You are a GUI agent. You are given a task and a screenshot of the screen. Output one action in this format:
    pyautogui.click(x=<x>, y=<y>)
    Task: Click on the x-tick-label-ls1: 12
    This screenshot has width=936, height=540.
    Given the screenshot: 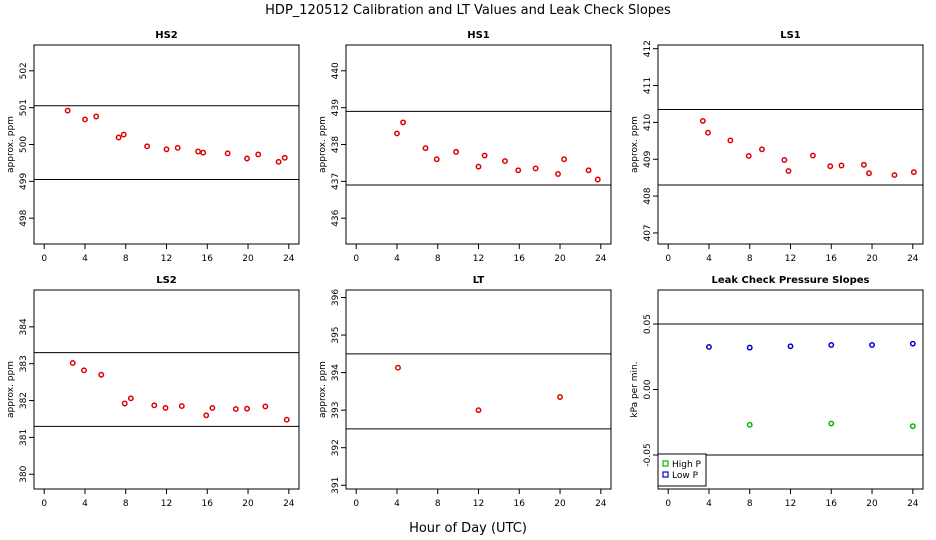 What is the action you would take?
    pyautogui.click(x=790, y=259)
    